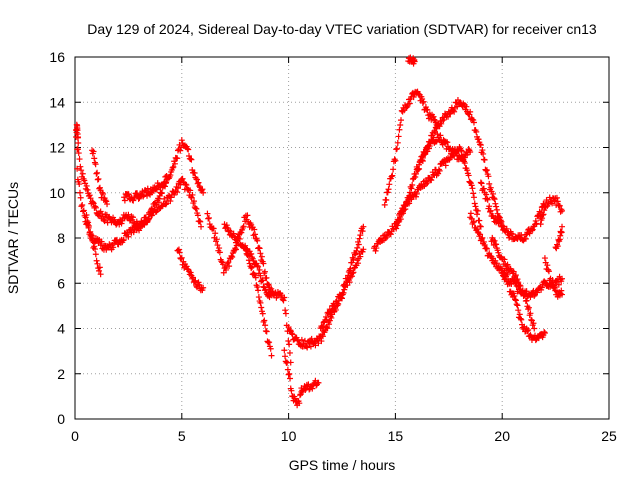 The height and width of the screenshot is (480, 640). I want to click on y-tick-label: 0, so click(61, 419).